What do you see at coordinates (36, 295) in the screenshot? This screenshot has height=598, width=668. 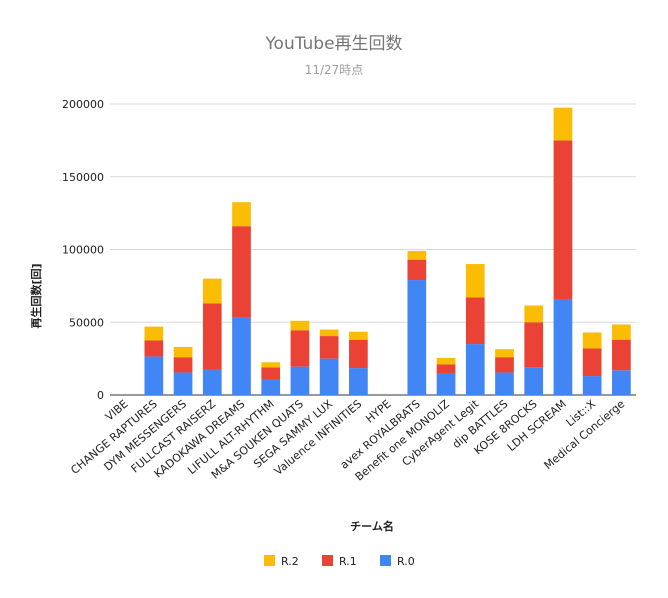 I see `y-axis-title: 再生回数[回]` at bounding box center [36, 295].